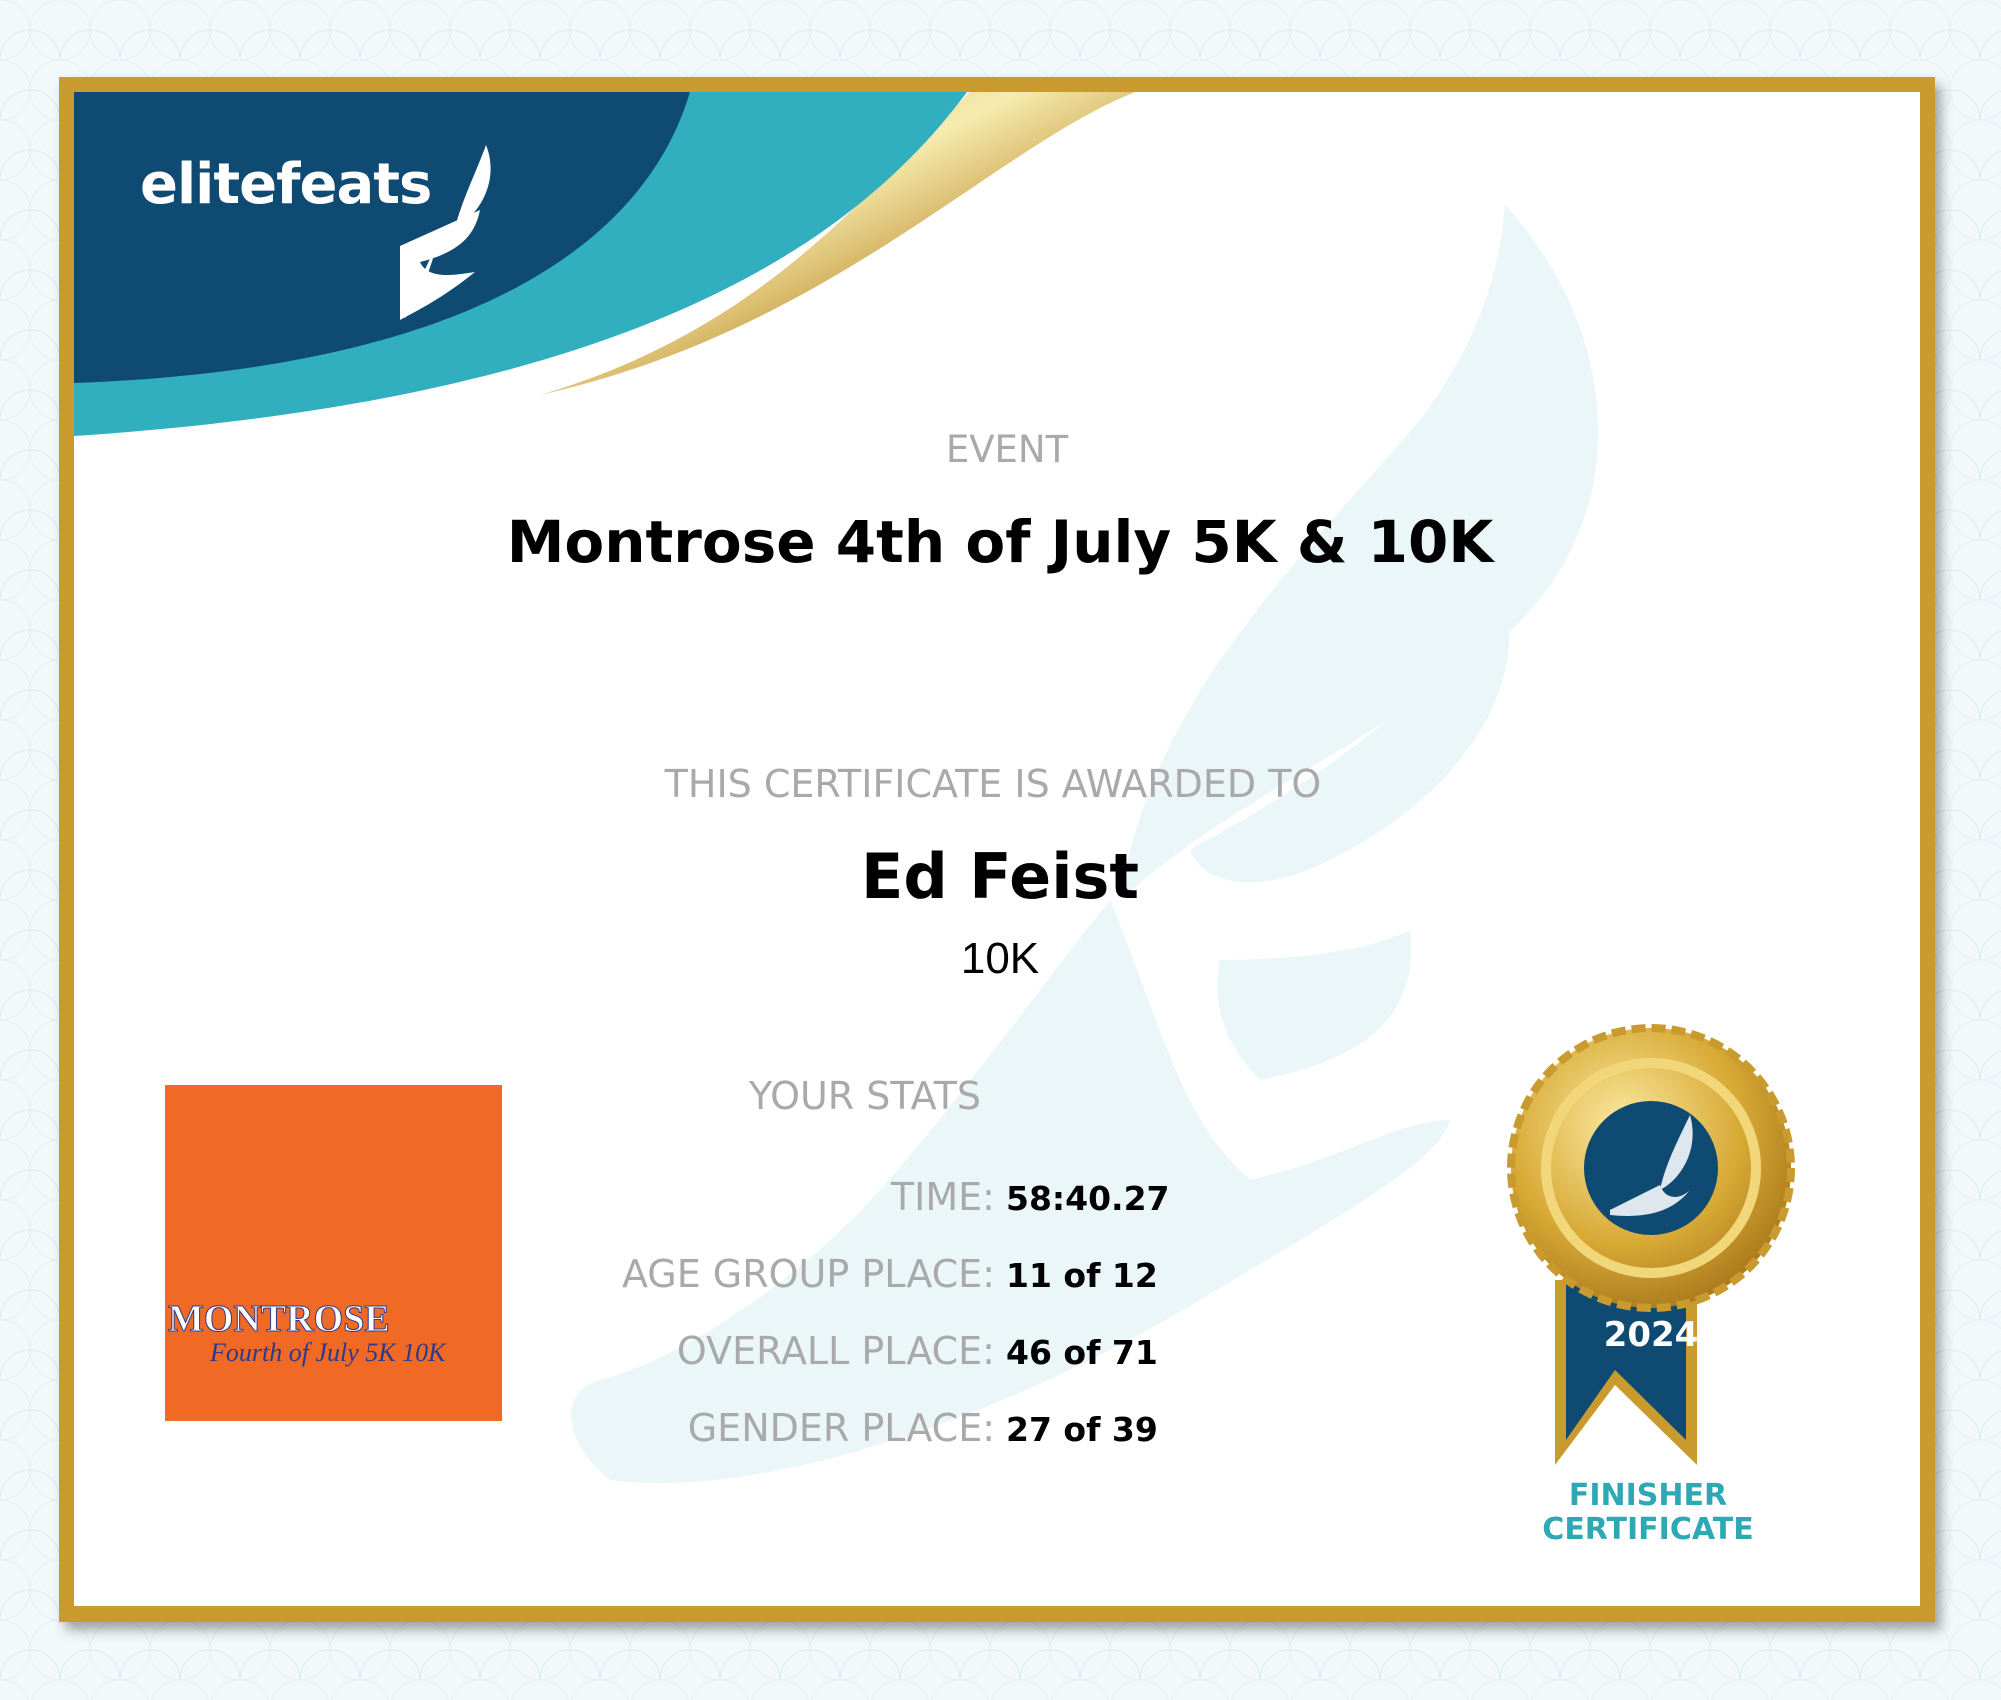 This screenshot has height=1700, width=2001. Describe the element at coordinates (1651, 1335) in the screenshot. I see `medal-year: 2024` at that location.